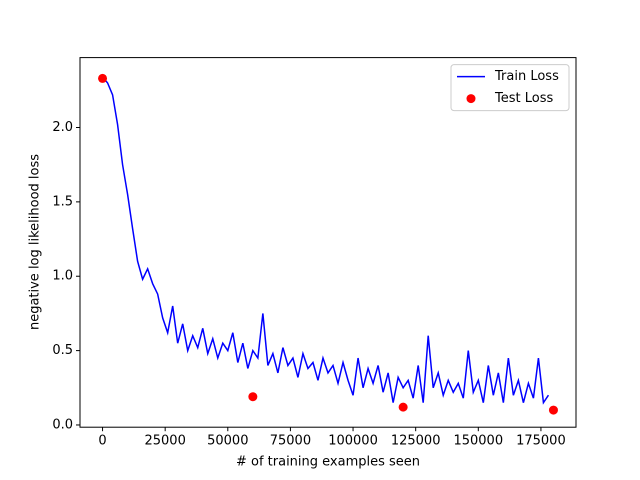 The height and width of the screenshot is (480, 640). Describe the element at coordinates (523, 98) in the screenshot. I see `legend-label: Test Loss` at that location.